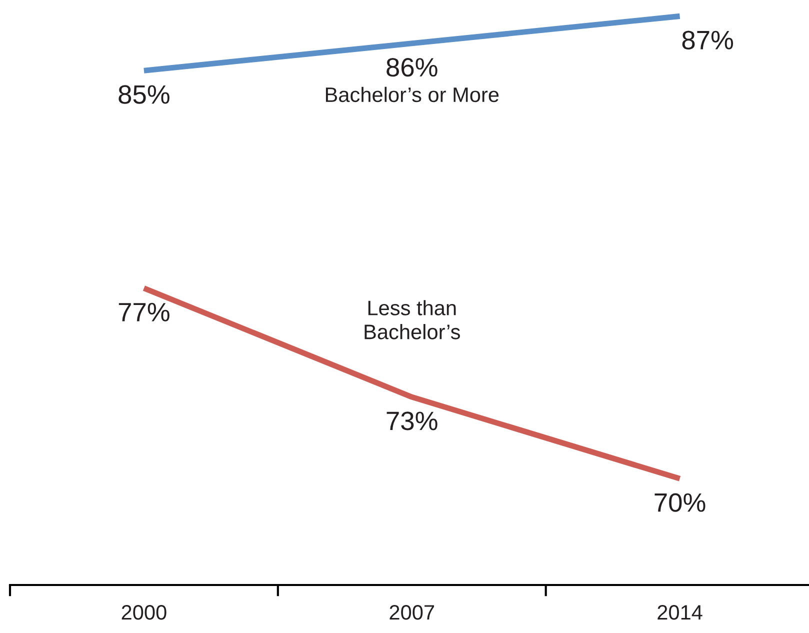 This screenshot has height=633, width=809. I want to click on data-label: 86%, so click(412, 67).